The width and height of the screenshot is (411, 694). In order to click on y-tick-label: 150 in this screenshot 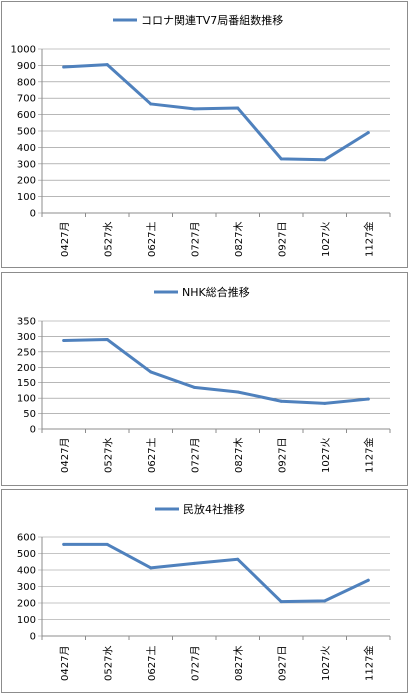, I will do `click(26, 383)`.